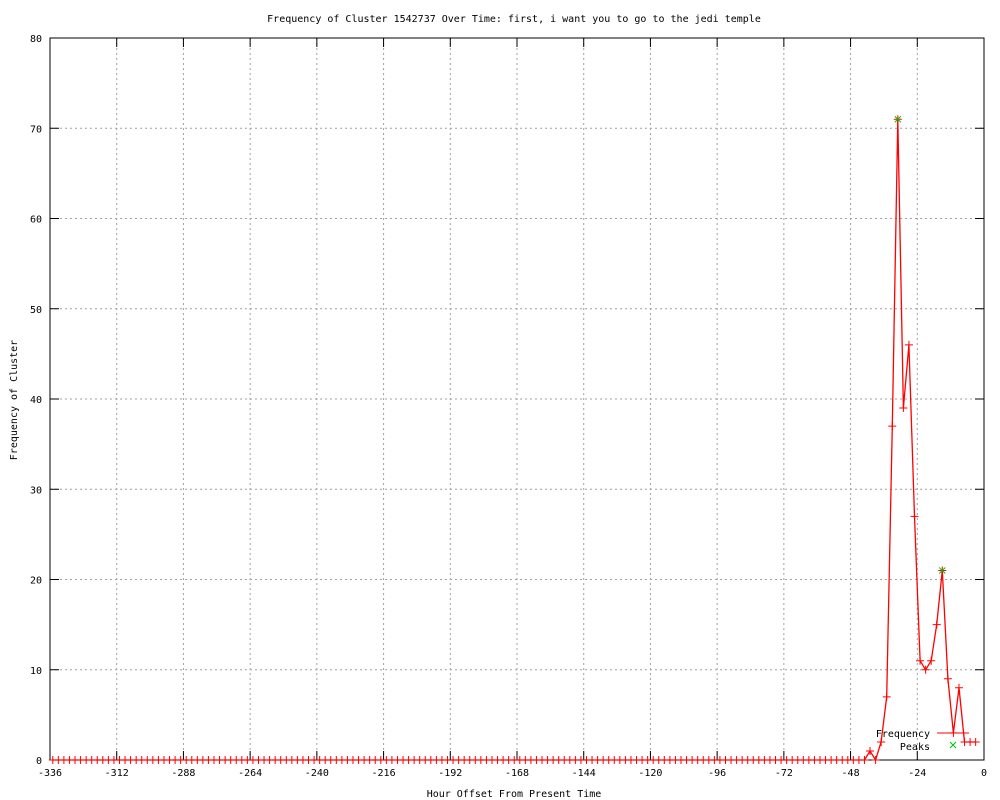 Image resolution: width=1000 pixels, height=800 pixels. What do you see at coordinates (317, 773) in the screenshot?
I see `x-tick-label: -240` at bounding box center [317, 773].